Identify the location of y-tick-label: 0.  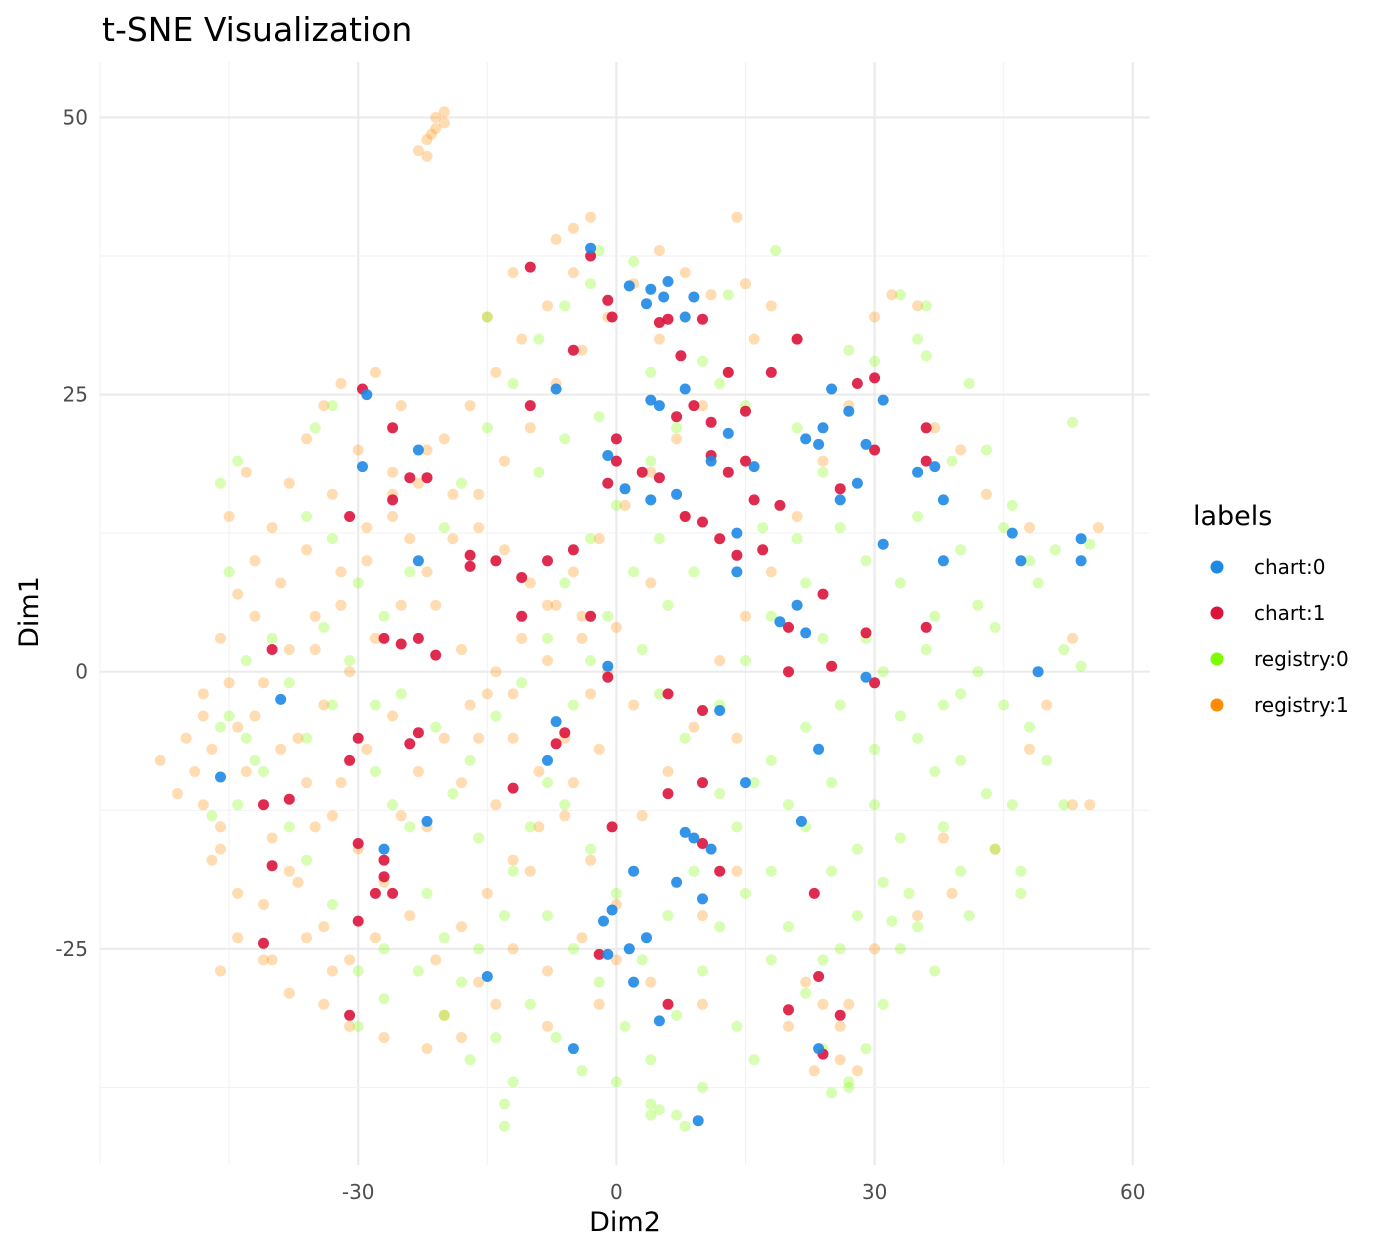
(81, 672).